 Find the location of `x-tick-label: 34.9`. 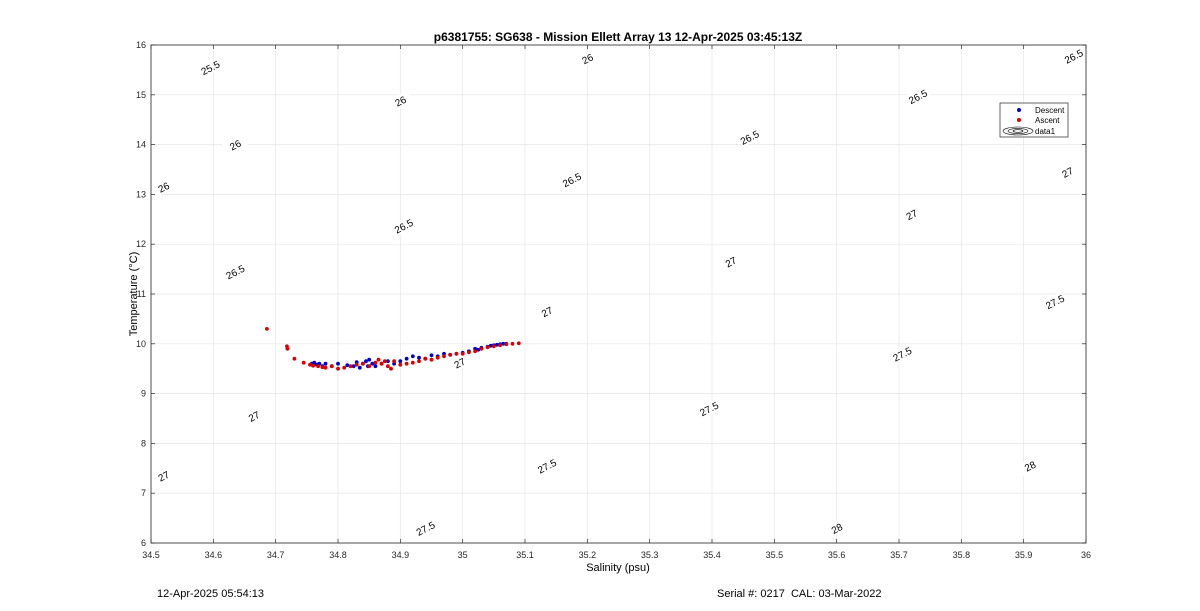

x-tick-label: 34.9 is located at coordinates (401, 555).